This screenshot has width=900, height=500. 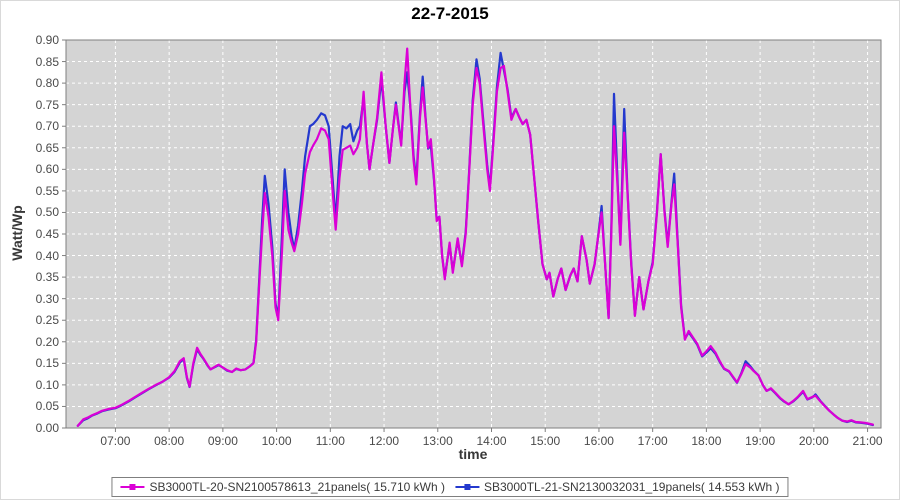 I want to click on y-tick-label: 0.20, so click(x=47, y=341).